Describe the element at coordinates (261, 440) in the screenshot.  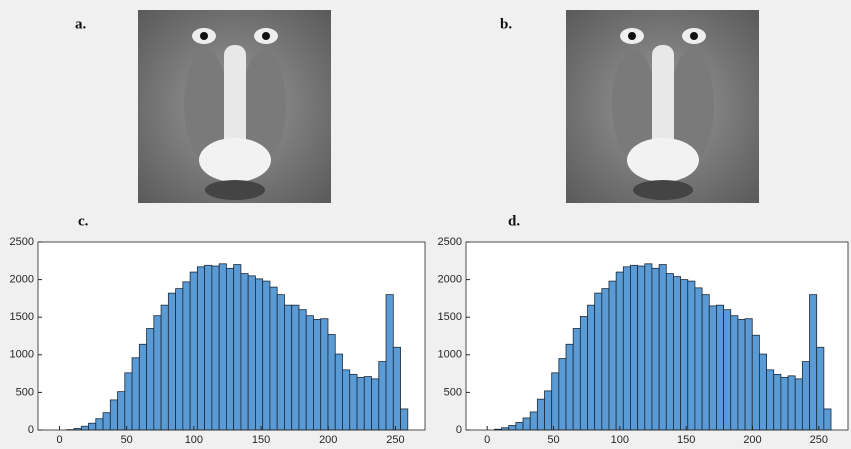
I see `x-tick-label: 150` at that location.